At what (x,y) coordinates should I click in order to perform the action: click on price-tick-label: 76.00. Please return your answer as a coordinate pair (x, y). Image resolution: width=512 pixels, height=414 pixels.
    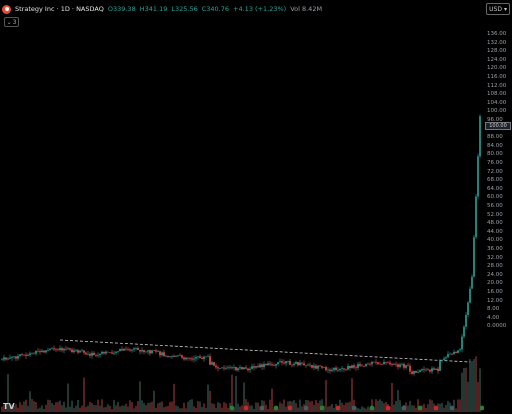
    Looking at the image, I should click on (495, 163).